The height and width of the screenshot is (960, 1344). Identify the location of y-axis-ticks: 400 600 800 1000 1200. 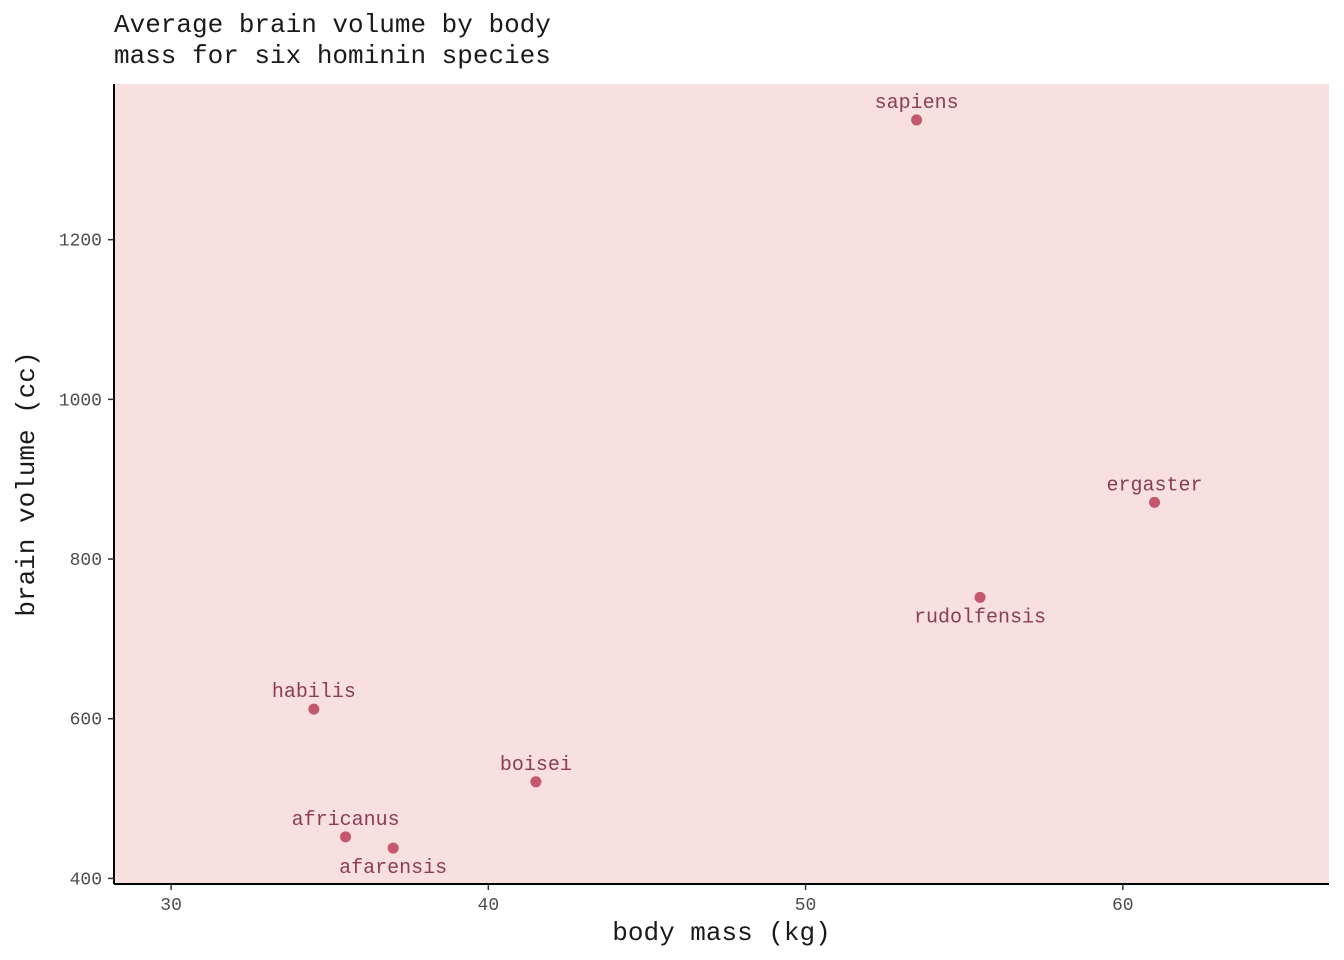
(86, 561).